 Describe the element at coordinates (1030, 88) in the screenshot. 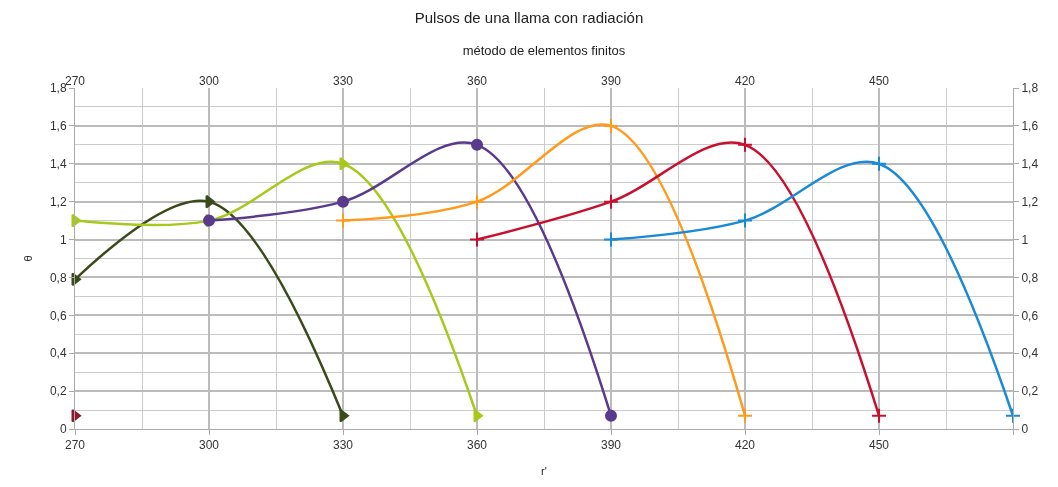

I see `y2-tick-label: 1,8` at that location.